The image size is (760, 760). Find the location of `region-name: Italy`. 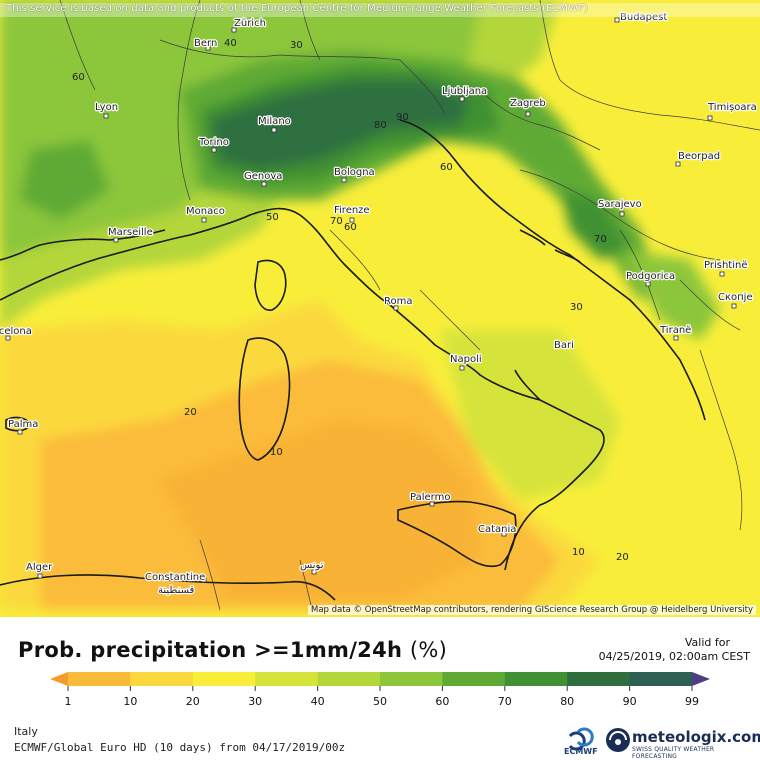

region-name: Italy is located at coordinates (26, 731).